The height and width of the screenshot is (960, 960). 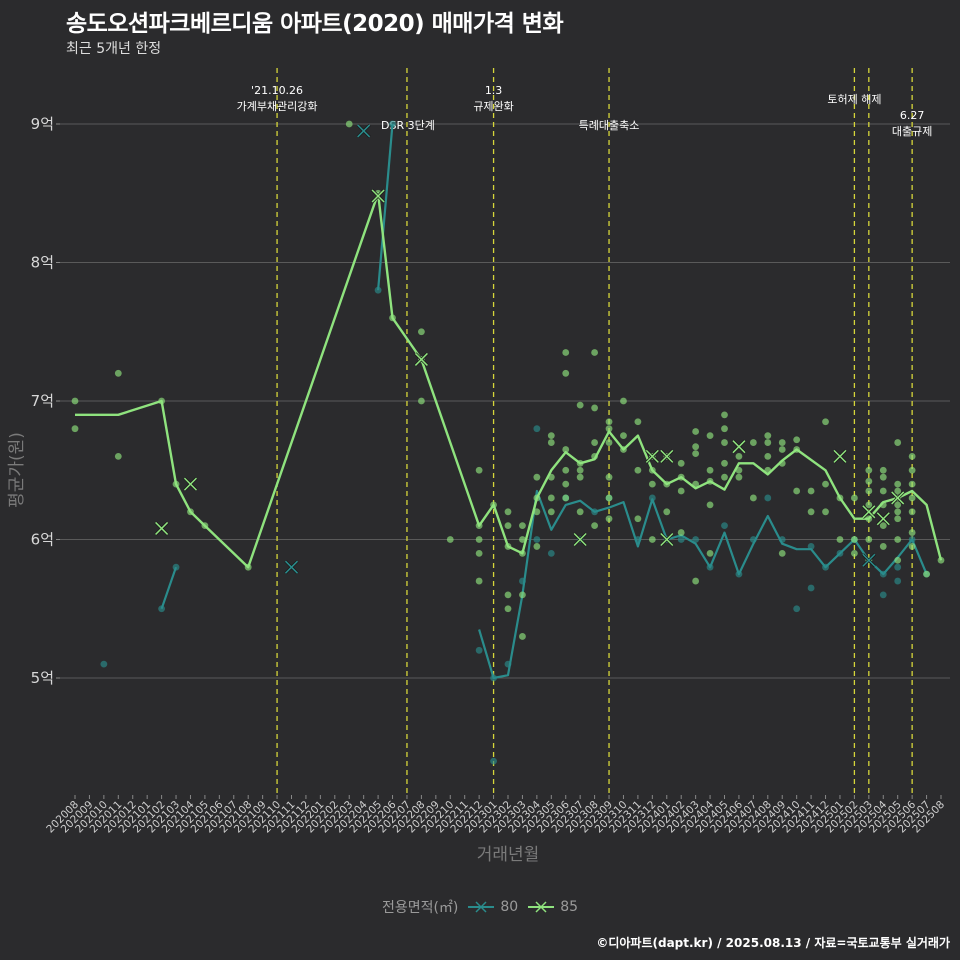 I want to click on event-label: 가계부채관리강화, so click(x=277, y=106).